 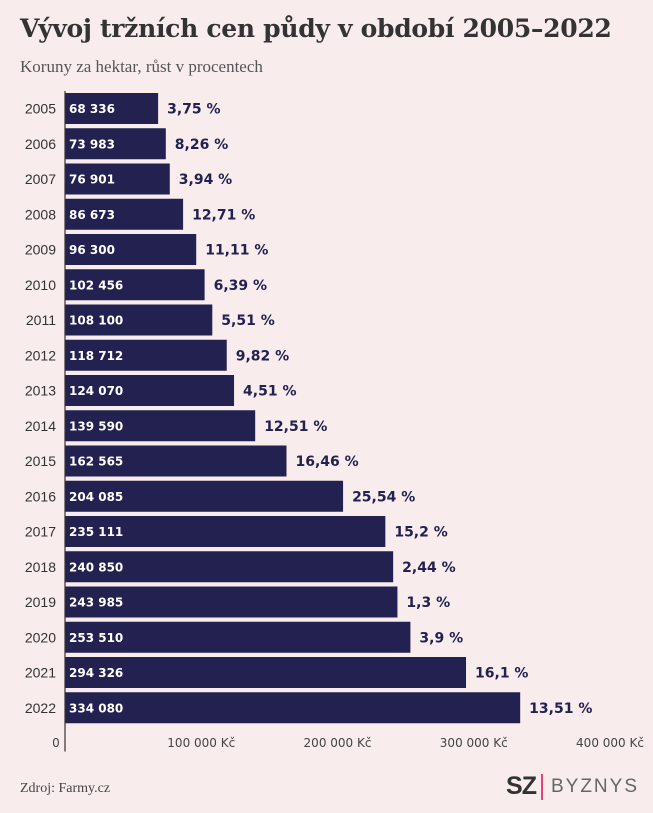 I want to click on bar-value-label: 73 983, so click(x=92, y=144).